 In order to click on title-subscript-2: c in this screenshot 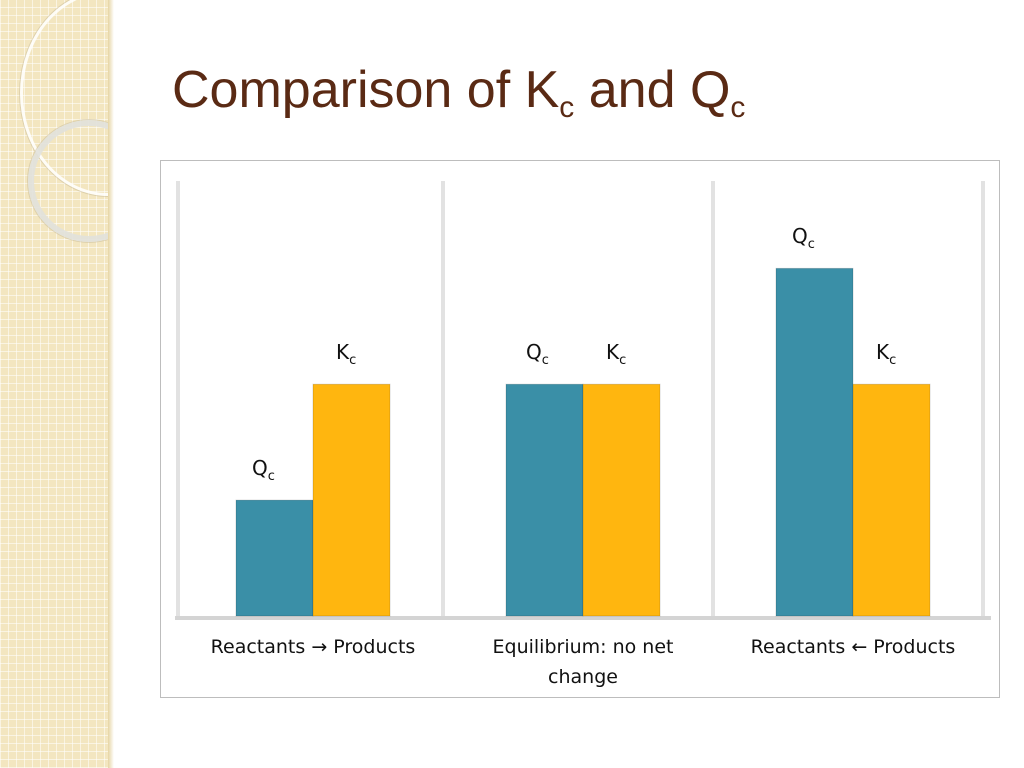, I will do `click(738, 107)`.